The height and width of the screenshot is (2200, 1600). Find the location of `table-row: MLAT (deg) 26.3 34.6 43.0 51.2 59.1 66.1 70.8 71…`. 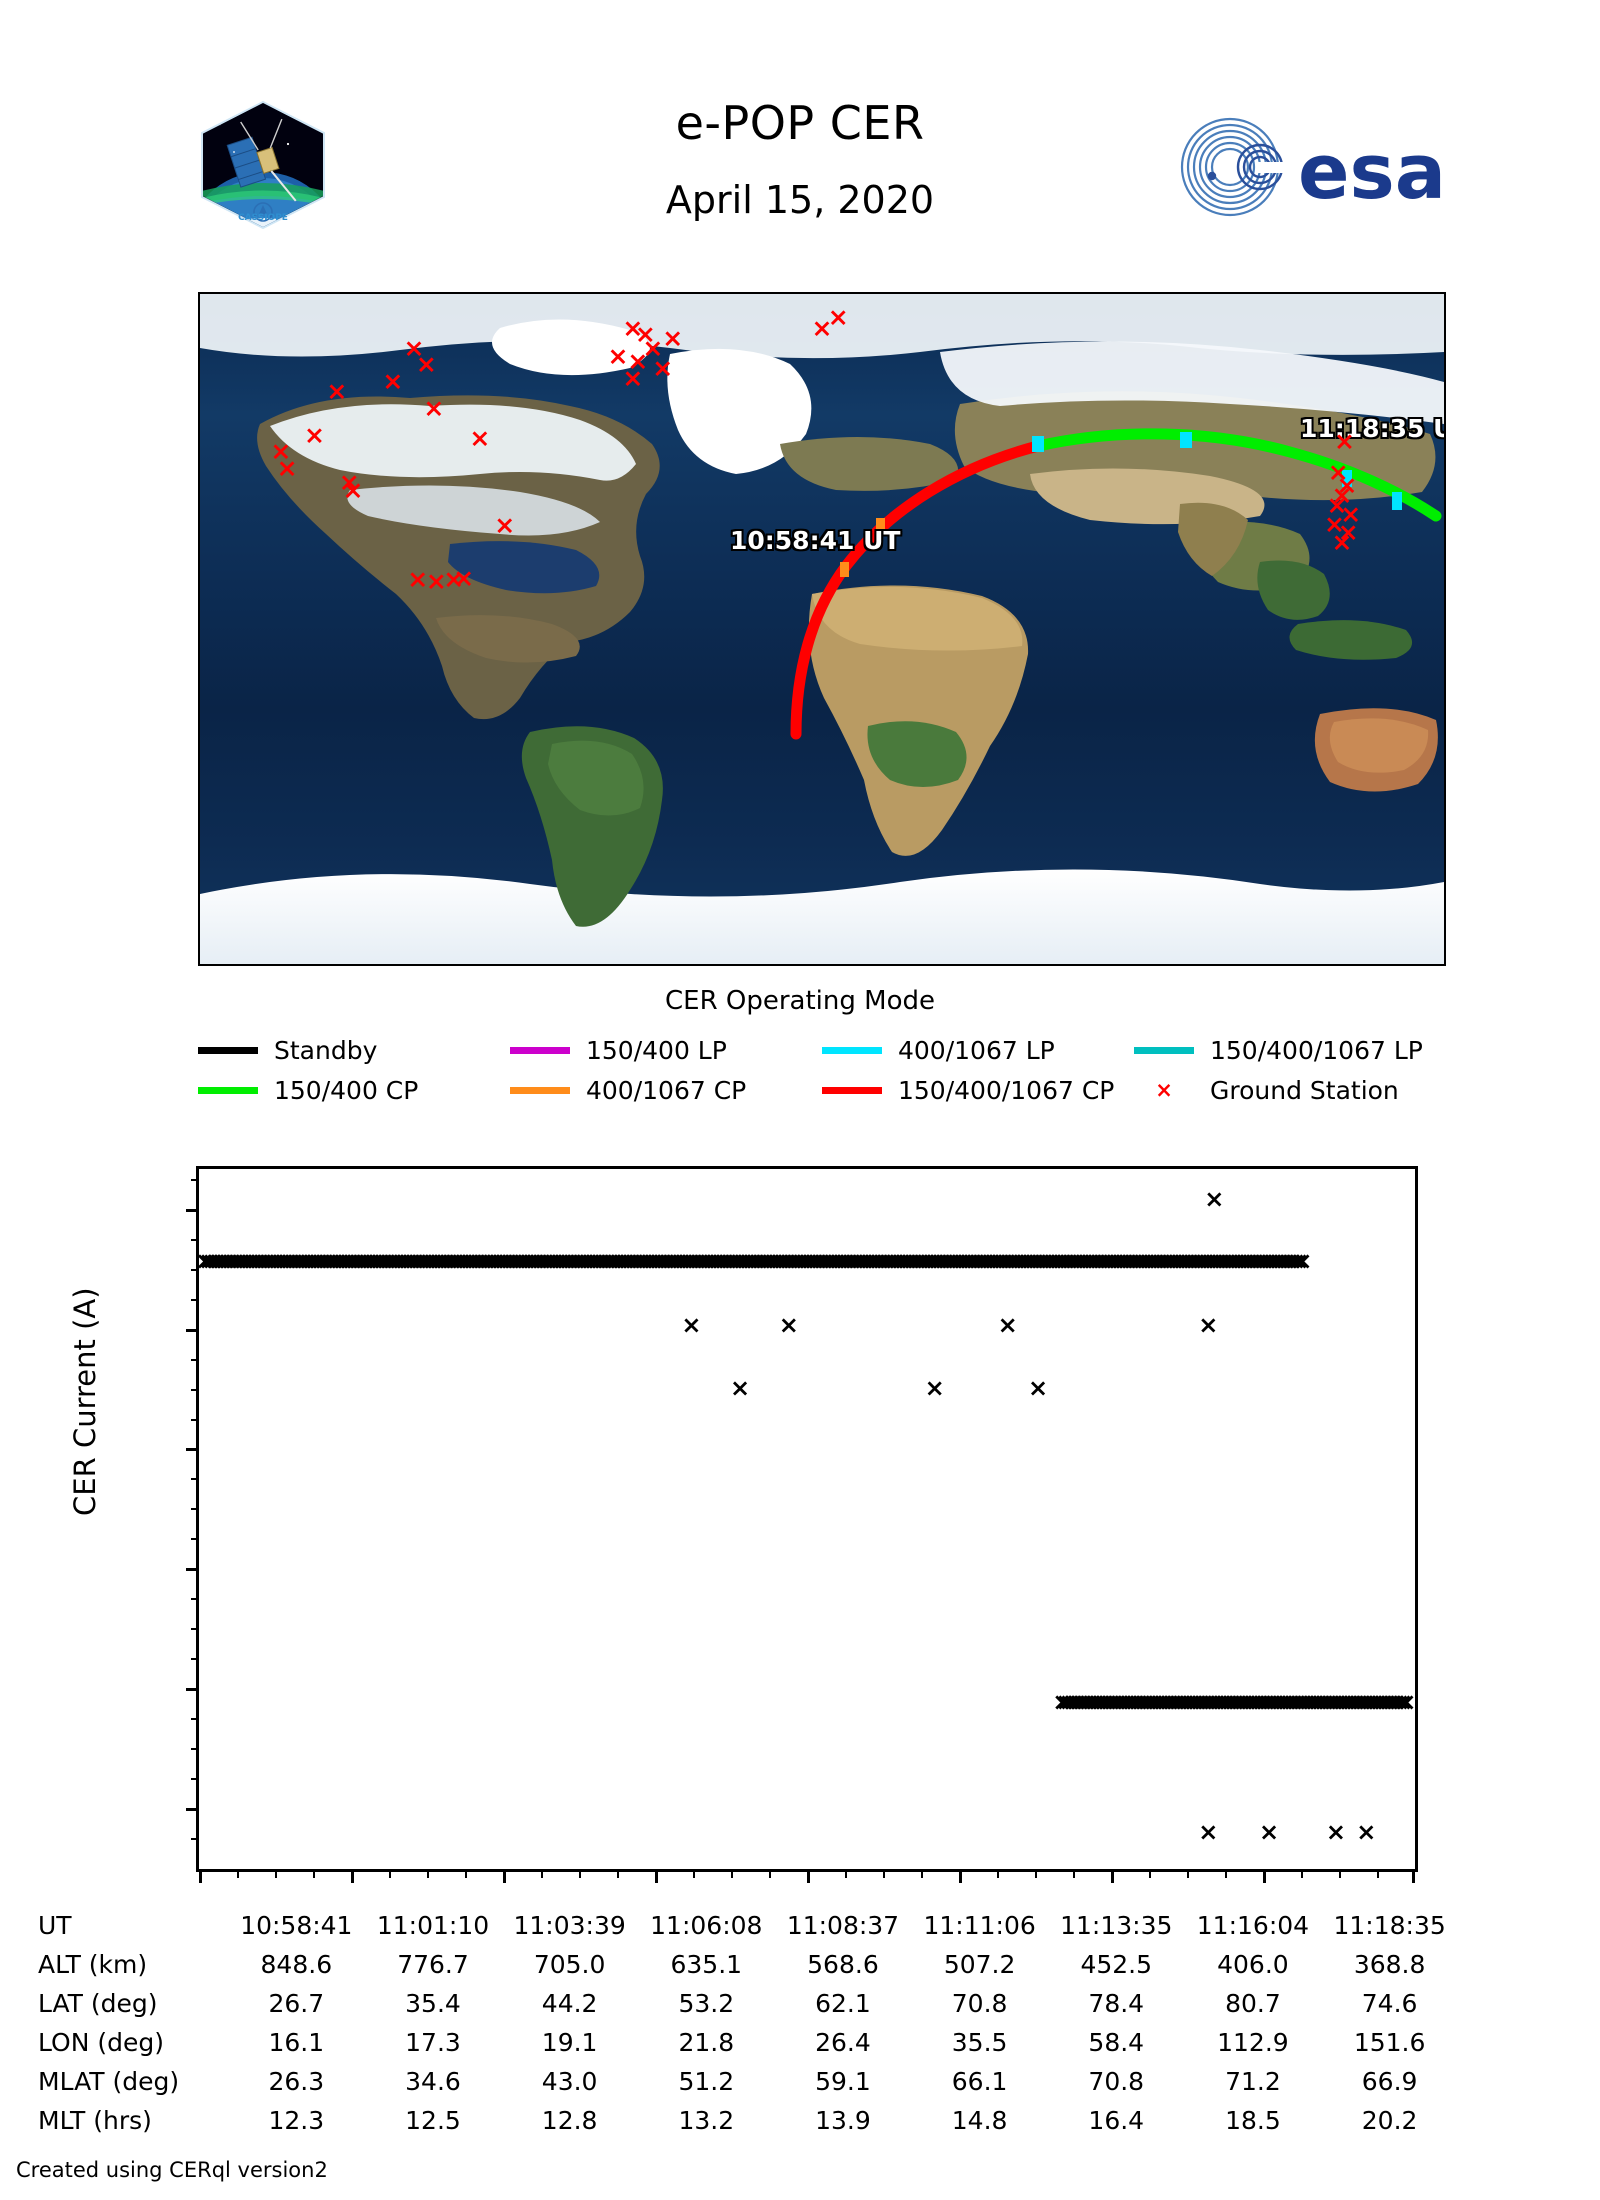

table-row: MLAT (deg) 26.3 34.6 43.0 51.2 59.1 66.1 70.8 71… is located at coordinates (748, 2081).